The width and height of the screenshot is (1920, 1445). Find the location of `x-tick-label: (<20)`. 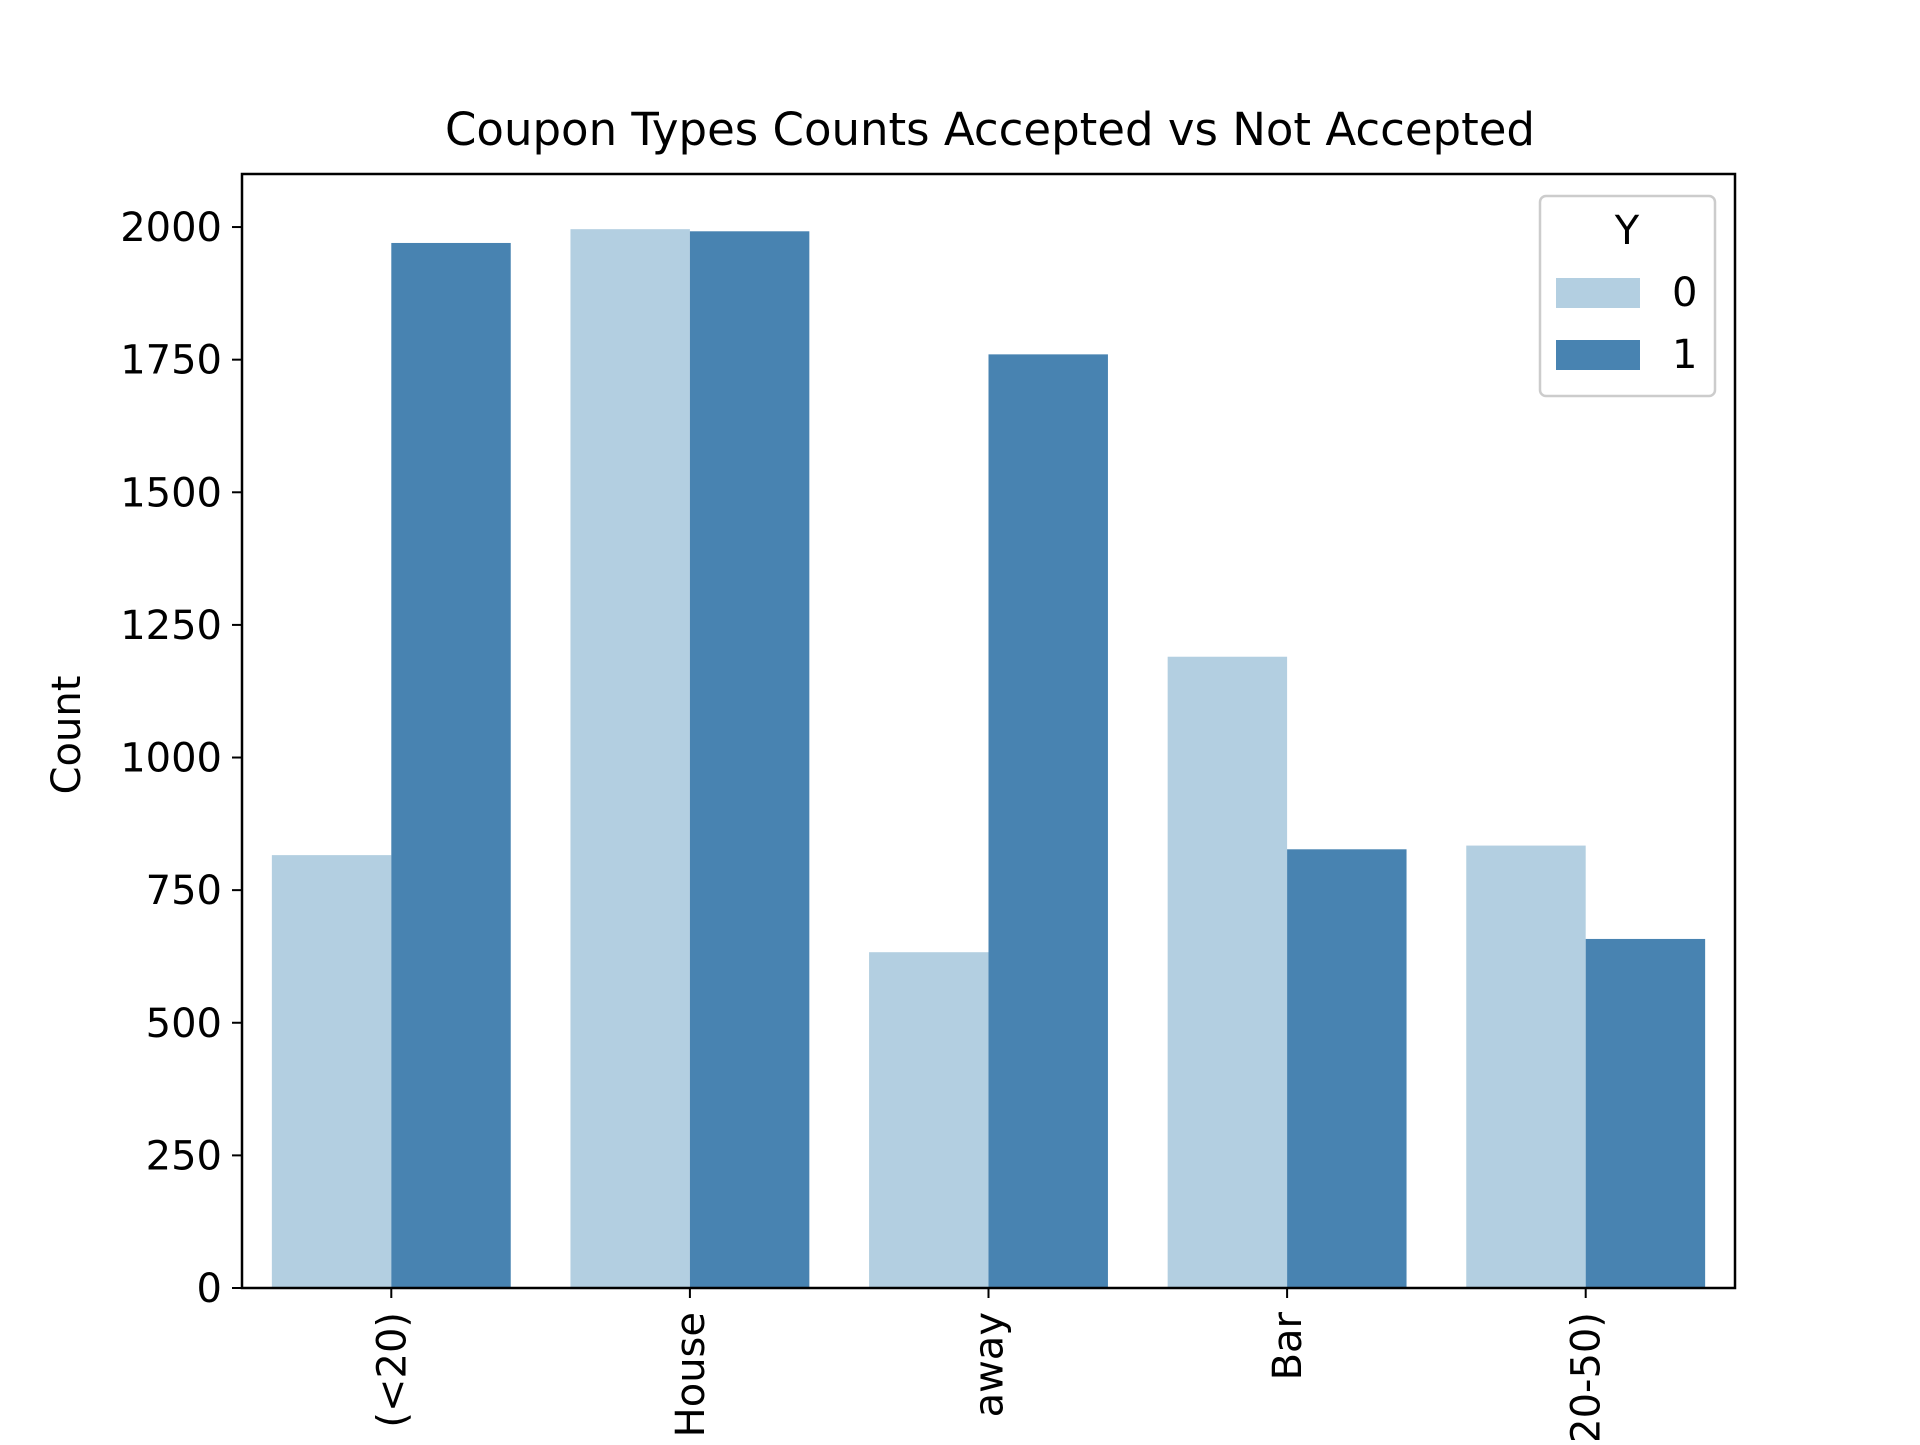

x-tick-label: (<20) is located at coordinates (392, 1370).